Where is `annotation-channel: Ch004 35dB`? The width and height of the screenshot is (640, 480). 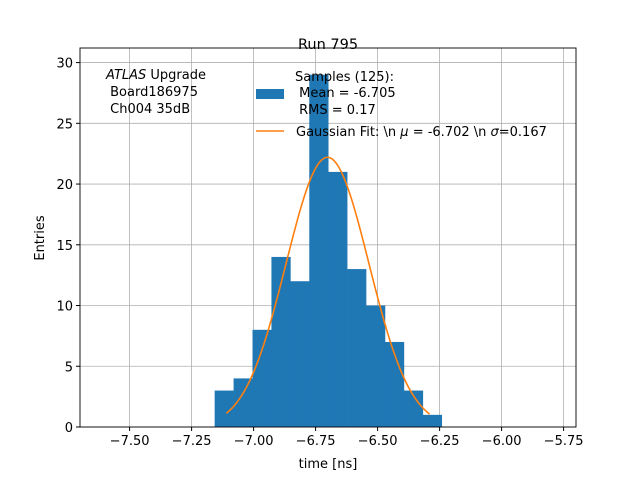 annotation-channel: Ch004 35dB is located at coordinates (148, 109).